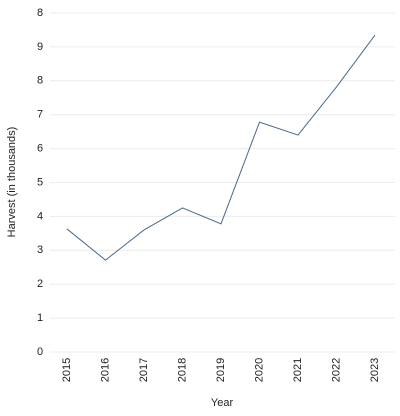 This screenshot has height=416, width=400. Describe the element at coordinates (221, 370) in the screenshot. I see `x-tick-label: 2019` at that location.